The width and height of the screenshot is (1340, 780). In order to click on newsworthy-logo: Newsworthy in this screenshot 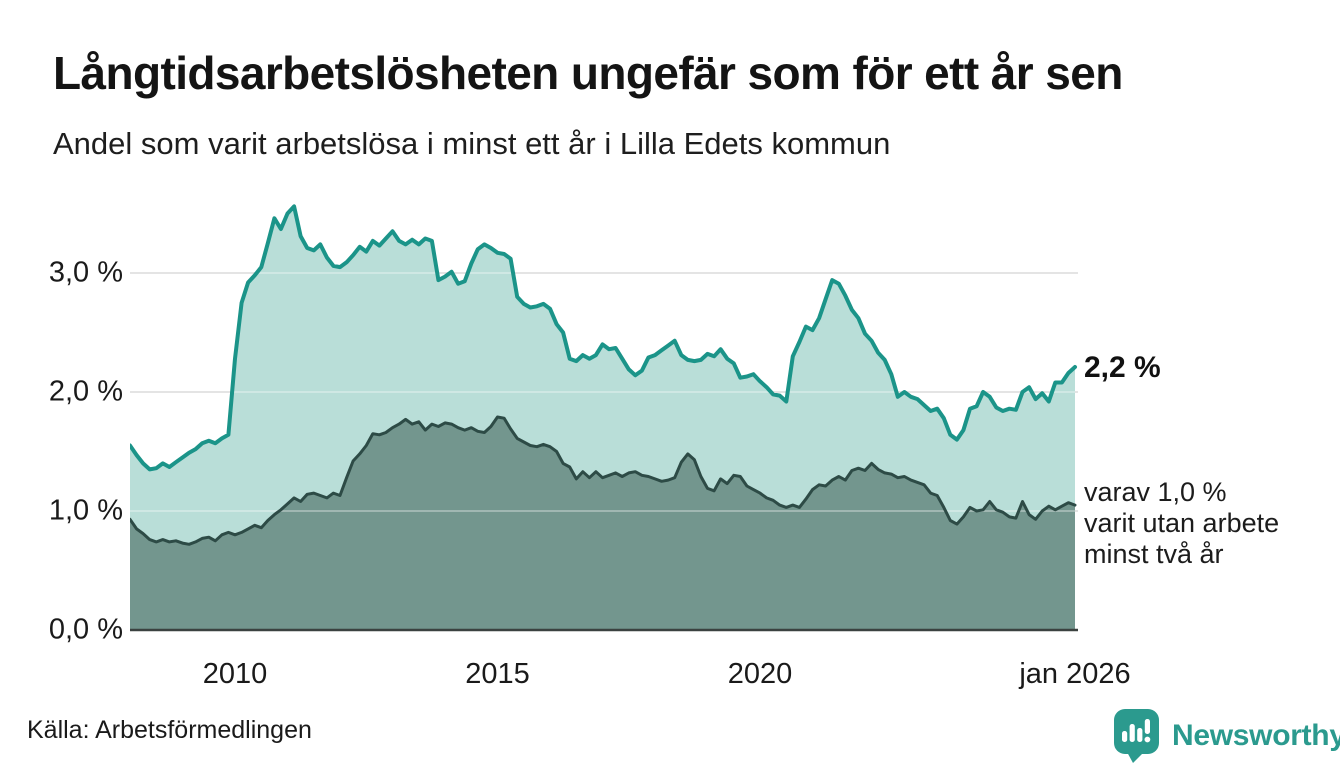, I will do `click(1226, 735)`.